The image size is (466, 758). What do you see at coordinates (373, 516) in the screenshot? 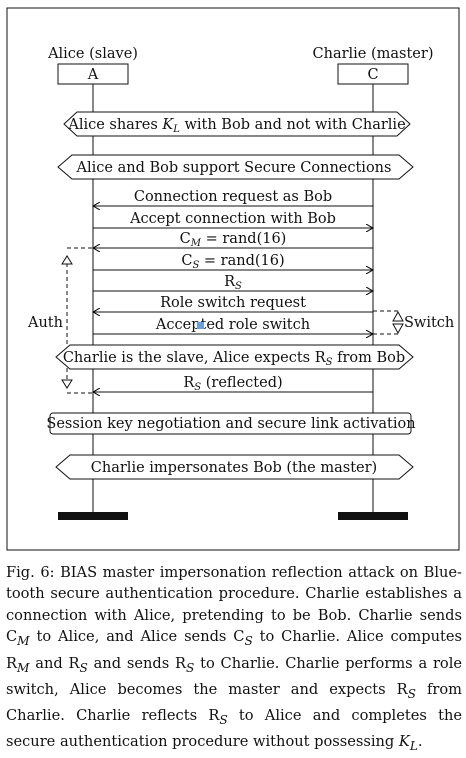
I see `lifeline-end-charlie` at bounding box center [373, 516].